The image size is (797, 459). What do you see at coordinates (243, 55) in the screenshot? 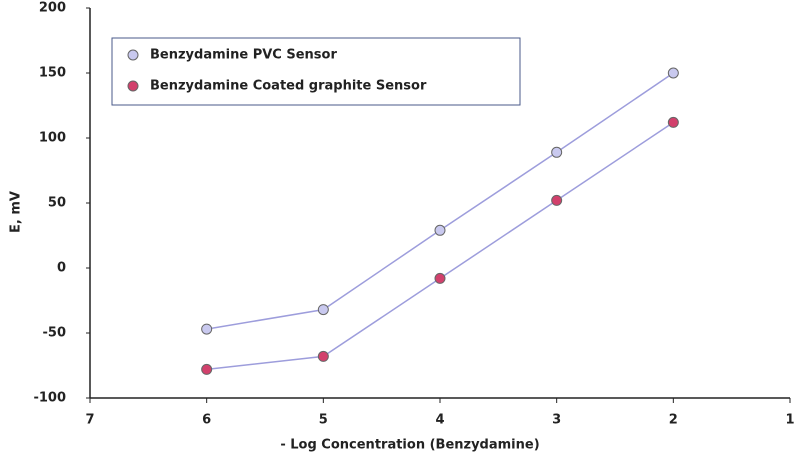
I see `legend-label: Benzydamine PVC Sensor` at bounding box center [243, 55].